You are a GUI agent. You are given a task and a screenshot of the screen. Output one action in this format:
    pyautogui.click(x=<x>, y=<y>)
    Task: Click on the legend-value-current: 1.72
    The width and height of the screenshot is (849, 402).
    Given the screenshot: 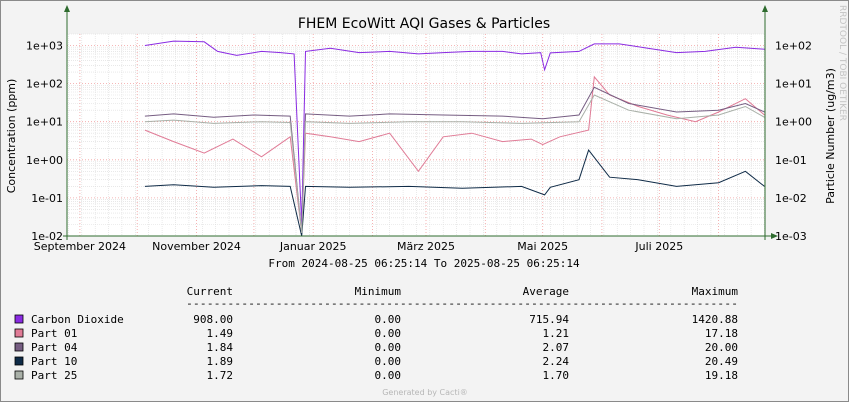 What is the action you would take?
    pyautogui.click(x=220, y=375)
    